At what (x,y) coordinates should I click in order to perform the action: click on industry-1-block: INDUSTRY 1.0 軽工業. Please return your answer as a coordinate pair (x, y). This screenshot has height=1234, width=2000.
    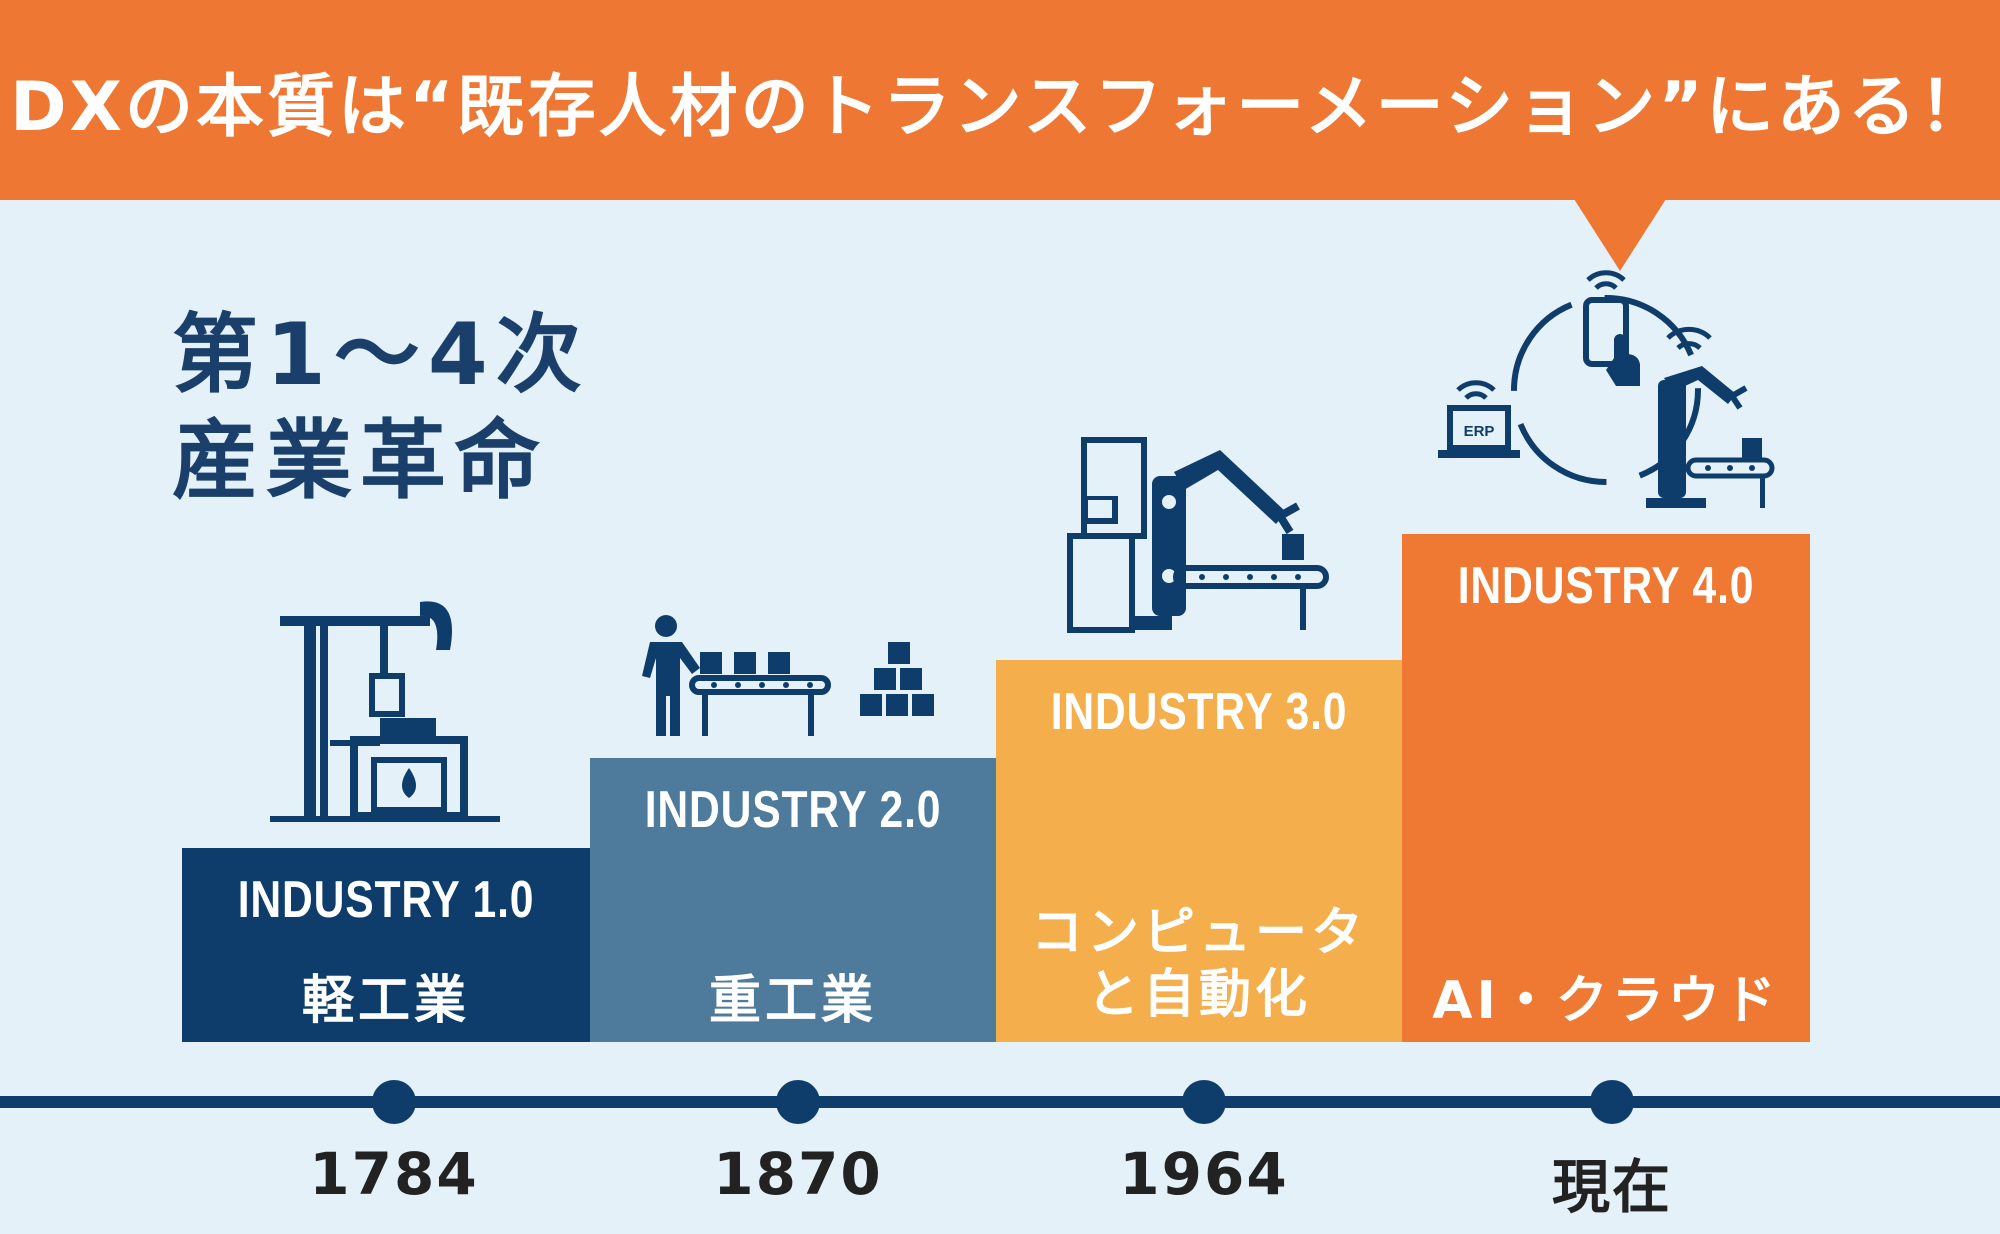
    Looking at the image, I should click on (386, 945).